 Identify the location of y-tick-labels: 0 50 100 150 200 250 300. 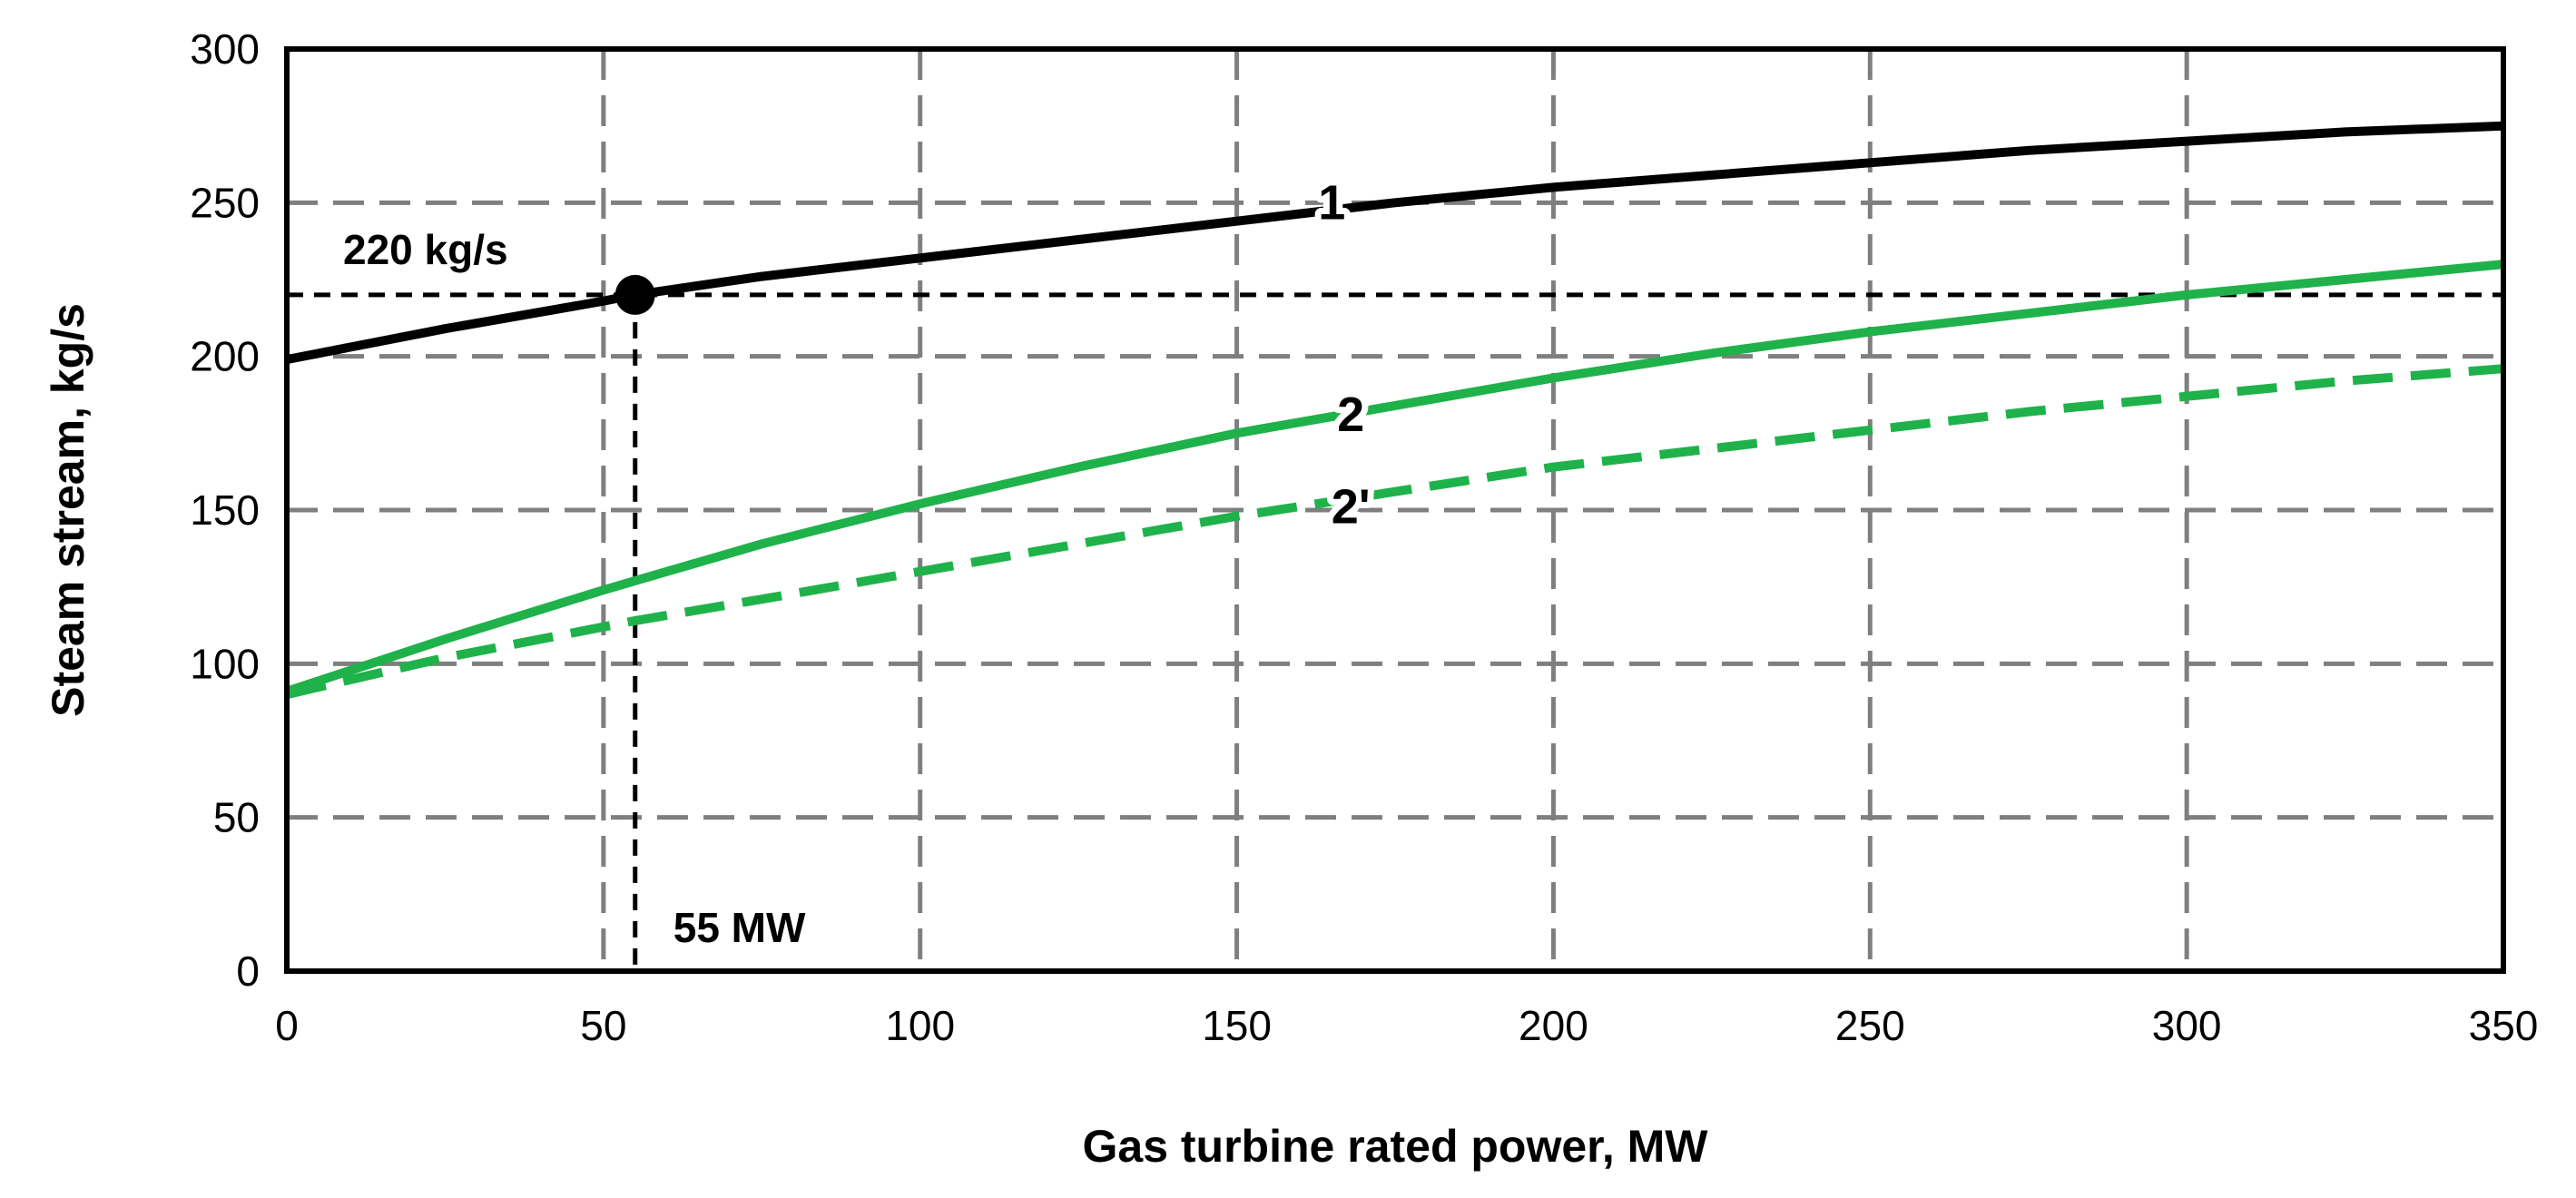
(225, 510).